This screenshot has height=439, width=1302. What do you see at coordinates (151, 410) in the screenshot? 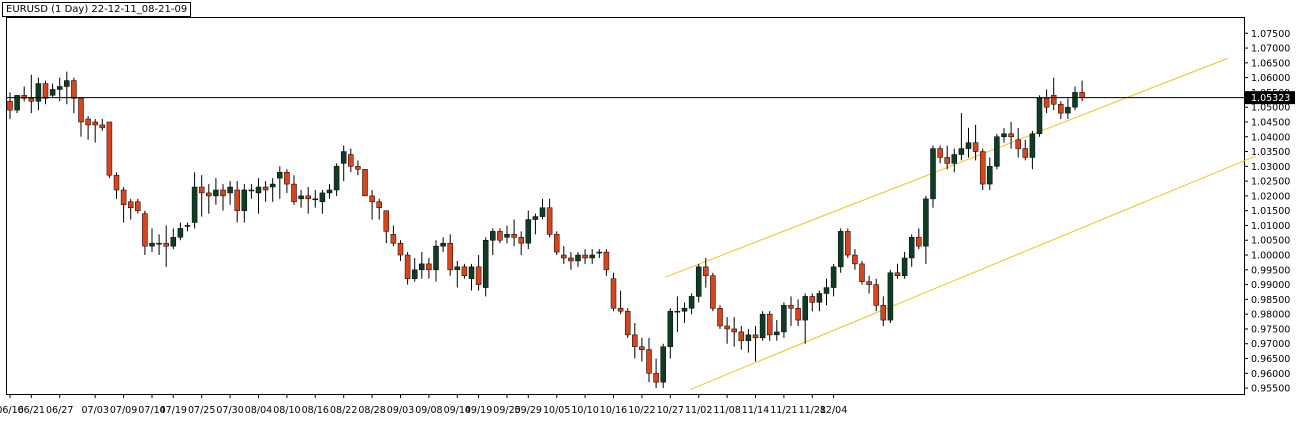
I see `x-tick-label: 07/14` at bounding box center [151, 410].